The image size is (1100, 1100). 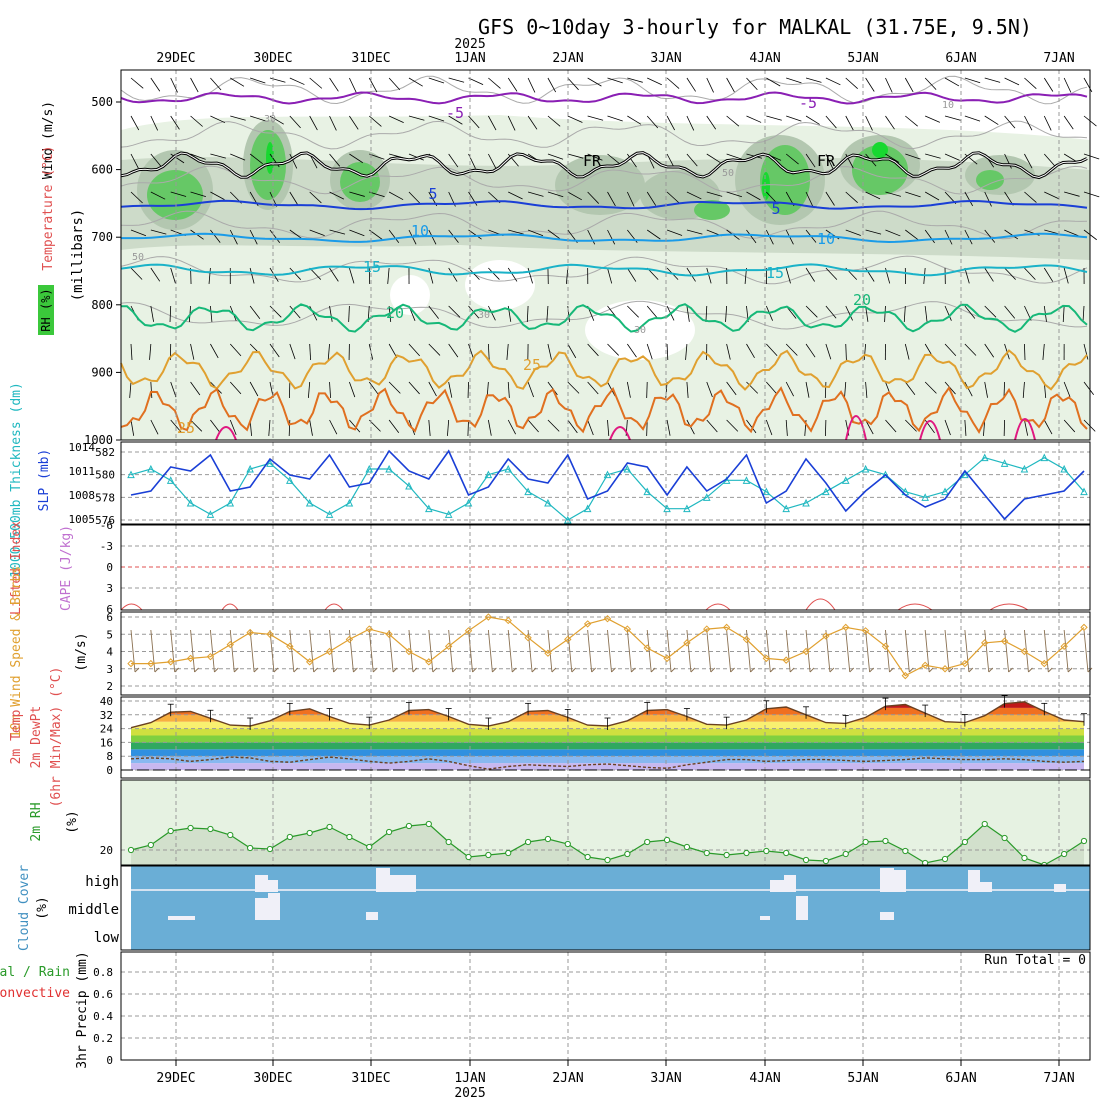 What do you see at coordinates (48, 207) in the screenshot?
I see `upper-air-left-label-1: Temperature (°C)` at bounding box center [48, 207].